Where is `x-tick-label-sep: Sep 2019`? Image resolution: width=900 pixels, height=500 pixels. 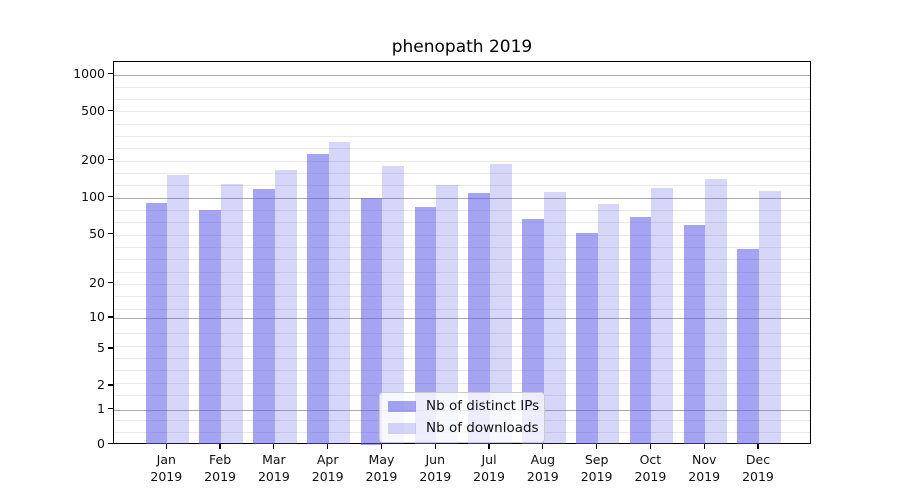
x-tick-label-sep: Sep 2019 is located at coordinates (596, 468).